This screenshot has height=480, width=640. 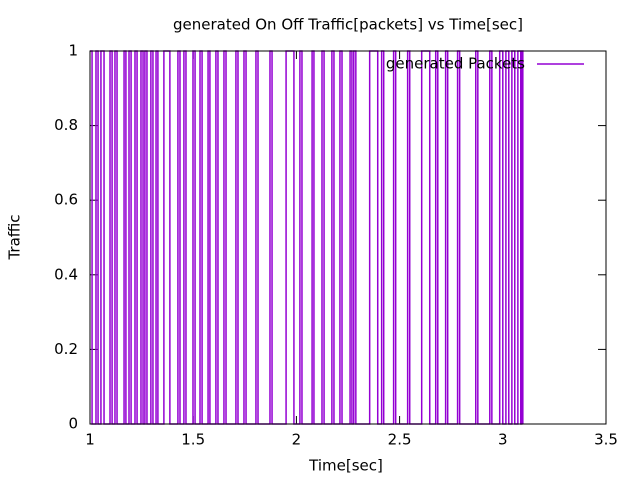 What do you see at coordinates (193, 440) in the screenshot?
I see `x-tick-label: 1.5` at bounding box center [193, 440].